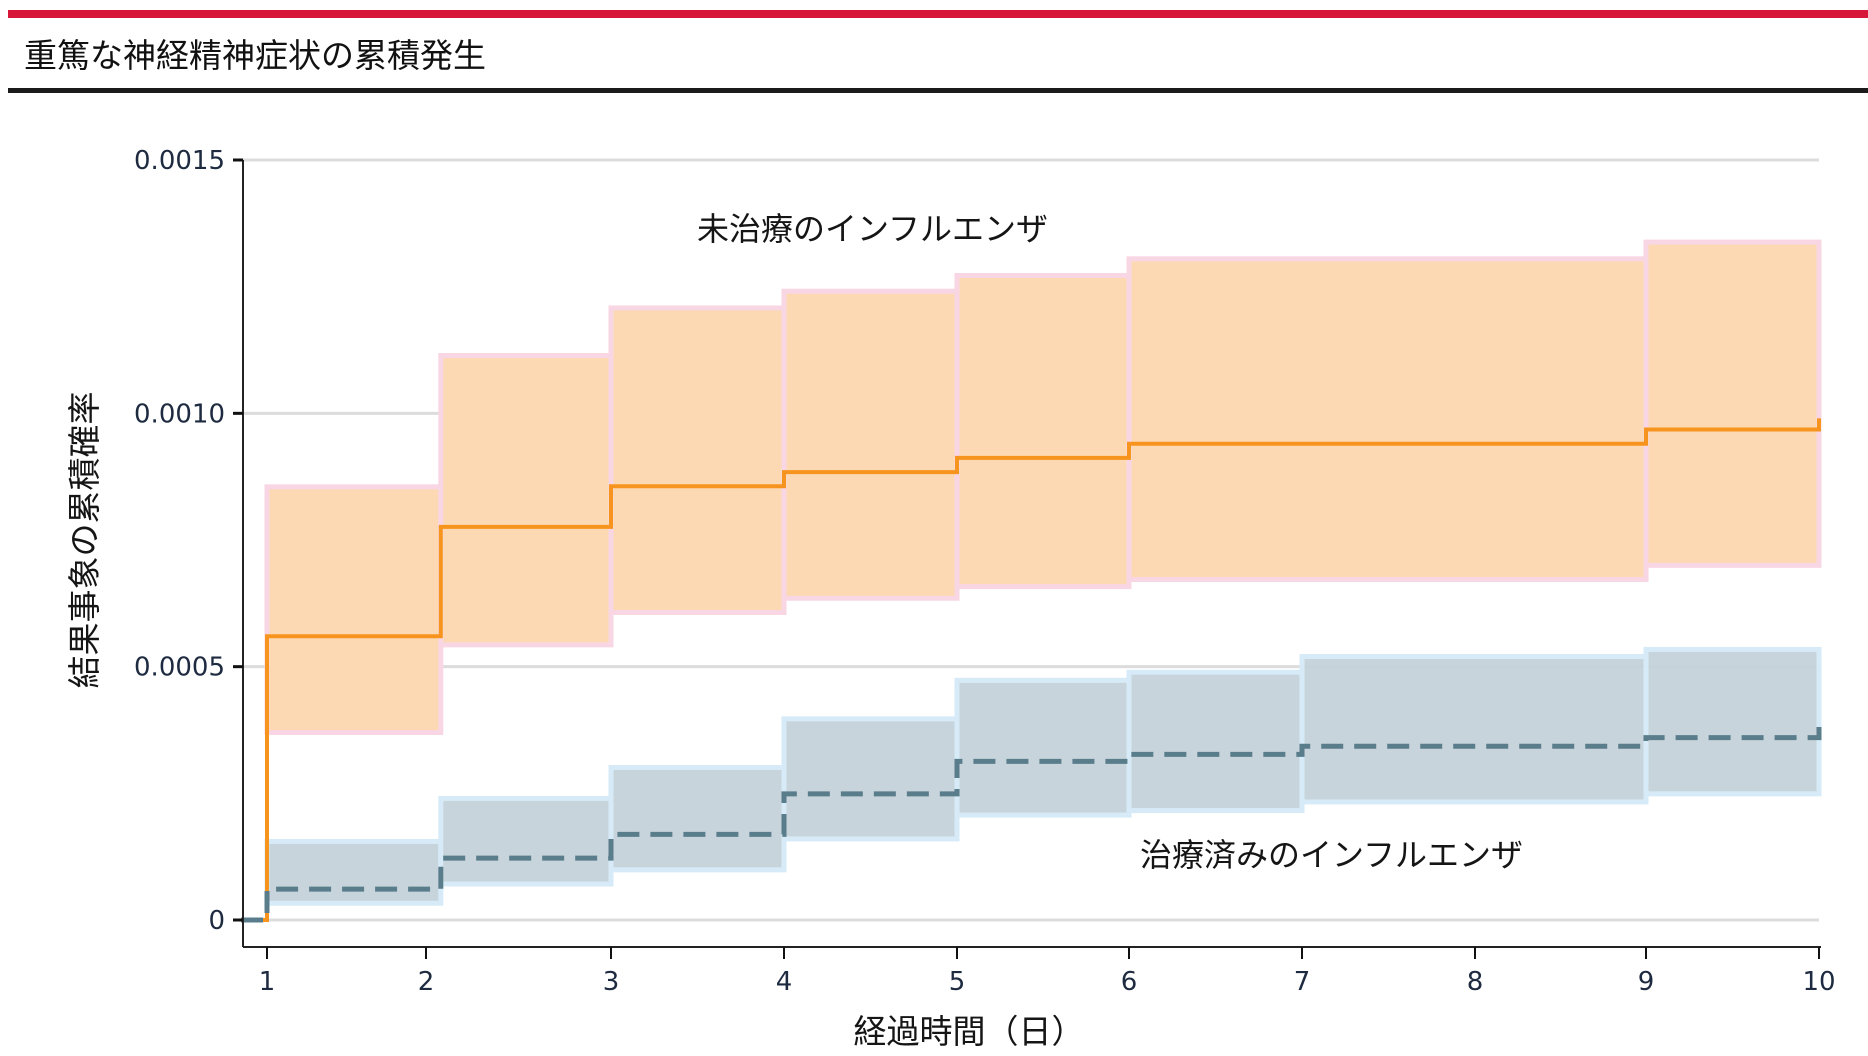  Describe the element at coordinates (1331, 855) in the screenshot. I see `treated-series-label: 治療済みのインフルエンザ` at that location.